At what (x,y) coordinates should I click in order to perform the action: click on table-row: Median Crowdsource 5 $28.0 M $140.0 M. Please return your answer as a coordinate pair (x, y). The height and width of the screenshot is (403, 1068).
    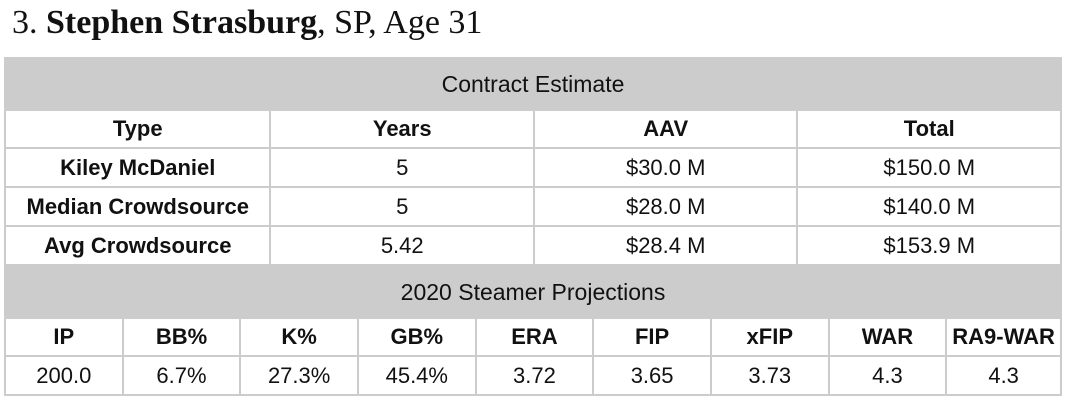
    Looking at the image, I should click on (532, 206).